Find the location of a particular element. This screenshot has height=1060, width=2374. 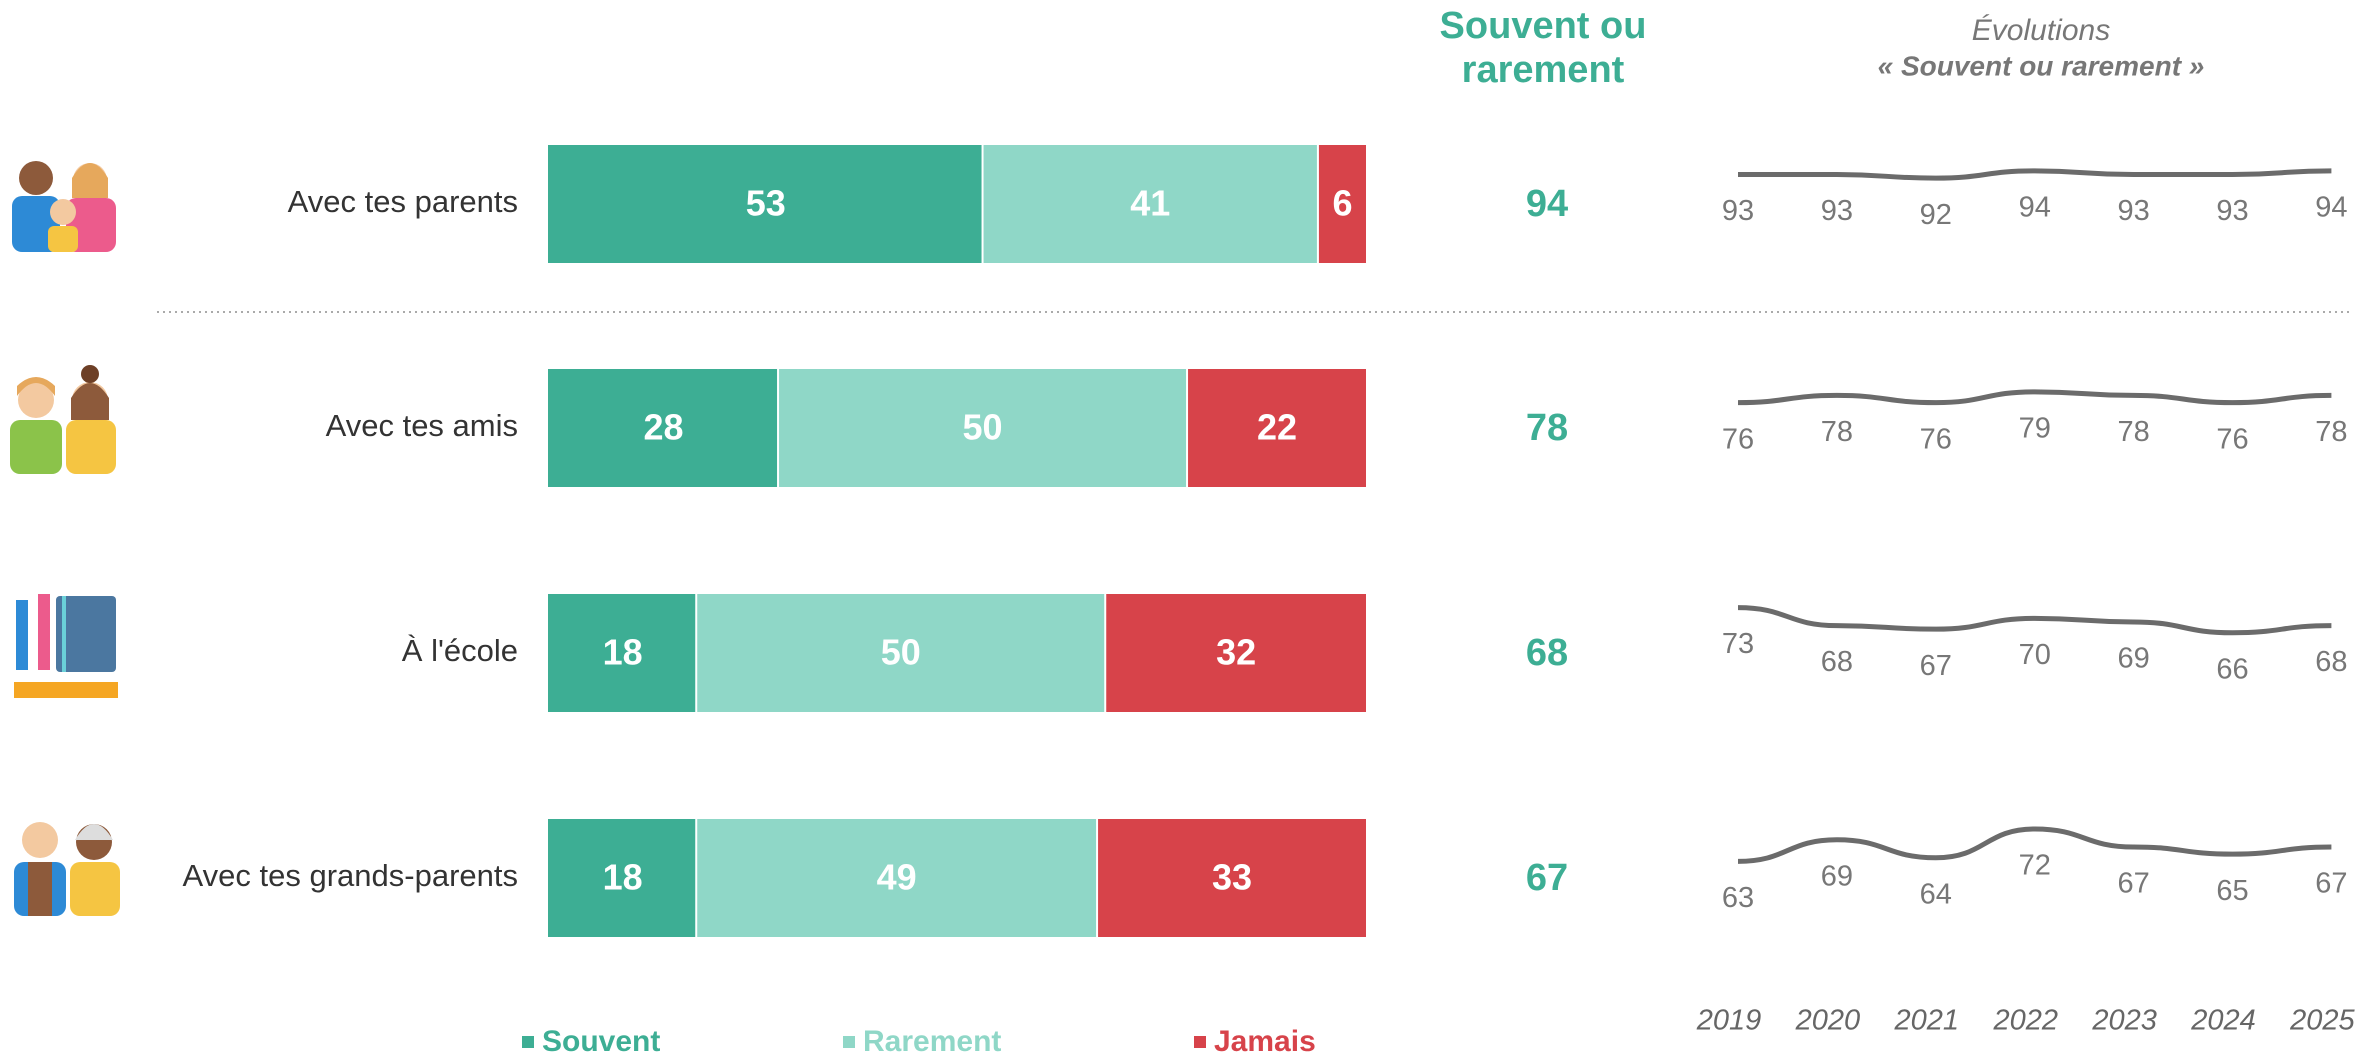

trend-value-label: 92 is located at coordinates (1936, 215).